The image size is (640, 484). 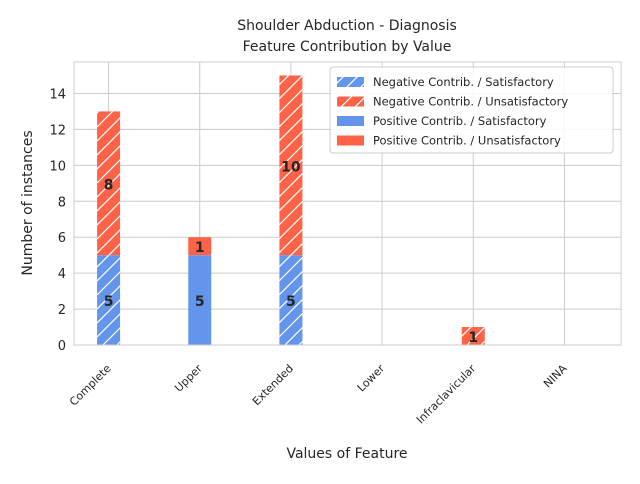 I want to click on chart-subtitle: Feature Contribution by Value, so click(x=347, y=47).